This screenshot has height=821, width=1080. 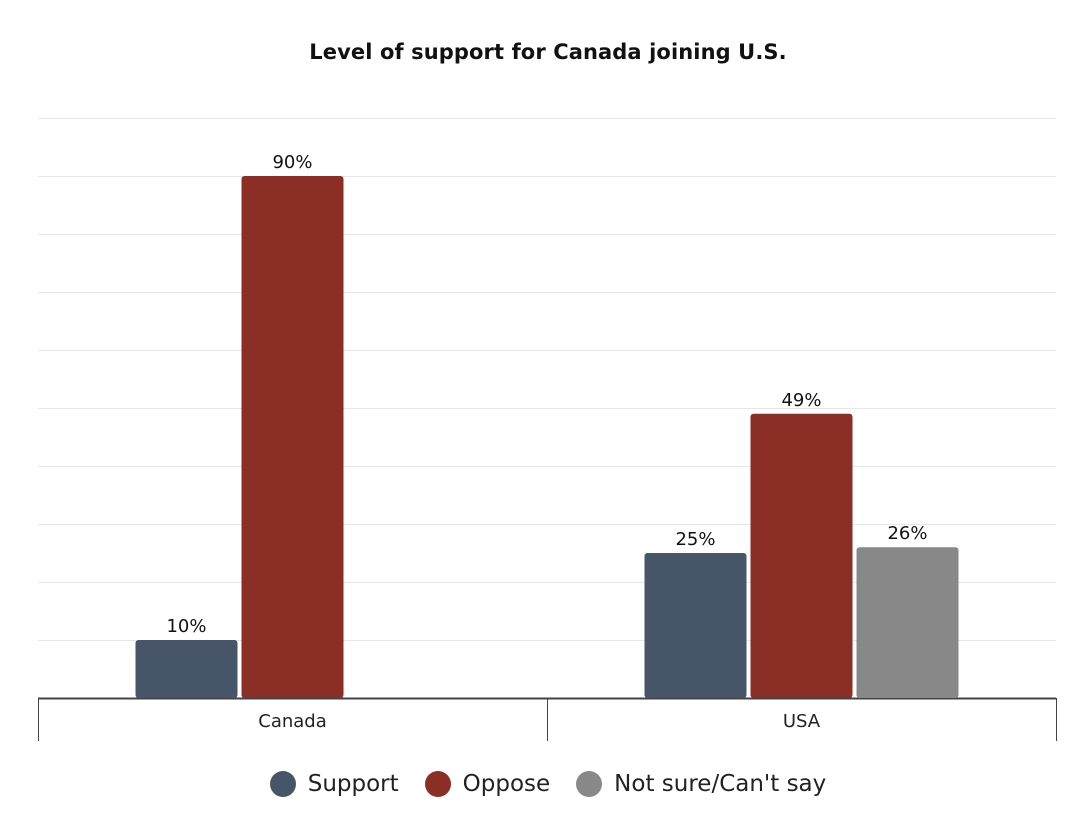 What do you see at coordinates (282, 784) in the screenshot?
I see `legend-swatch-support` at bounding box center [282, 784].